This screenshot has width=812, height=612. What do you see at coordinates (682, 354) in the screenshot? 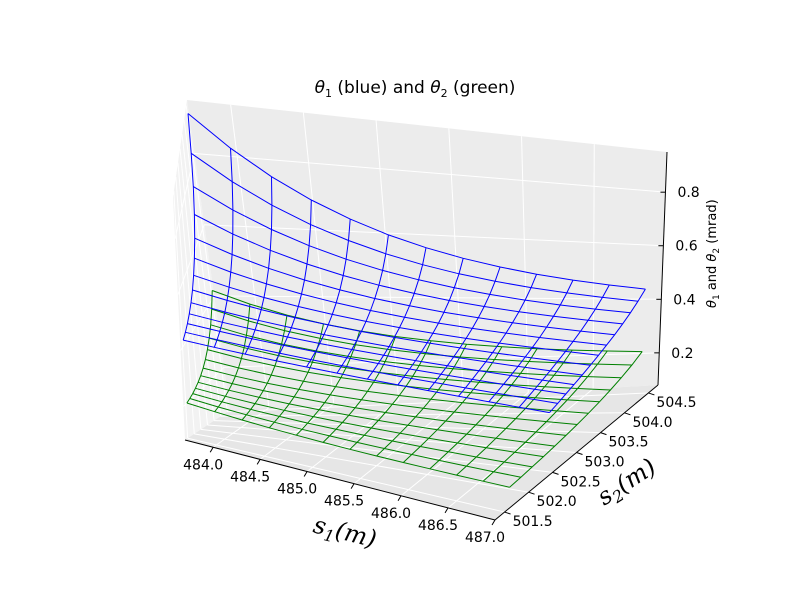
I see `z-tick-label: 0.2` at bounding box center [682, 354].